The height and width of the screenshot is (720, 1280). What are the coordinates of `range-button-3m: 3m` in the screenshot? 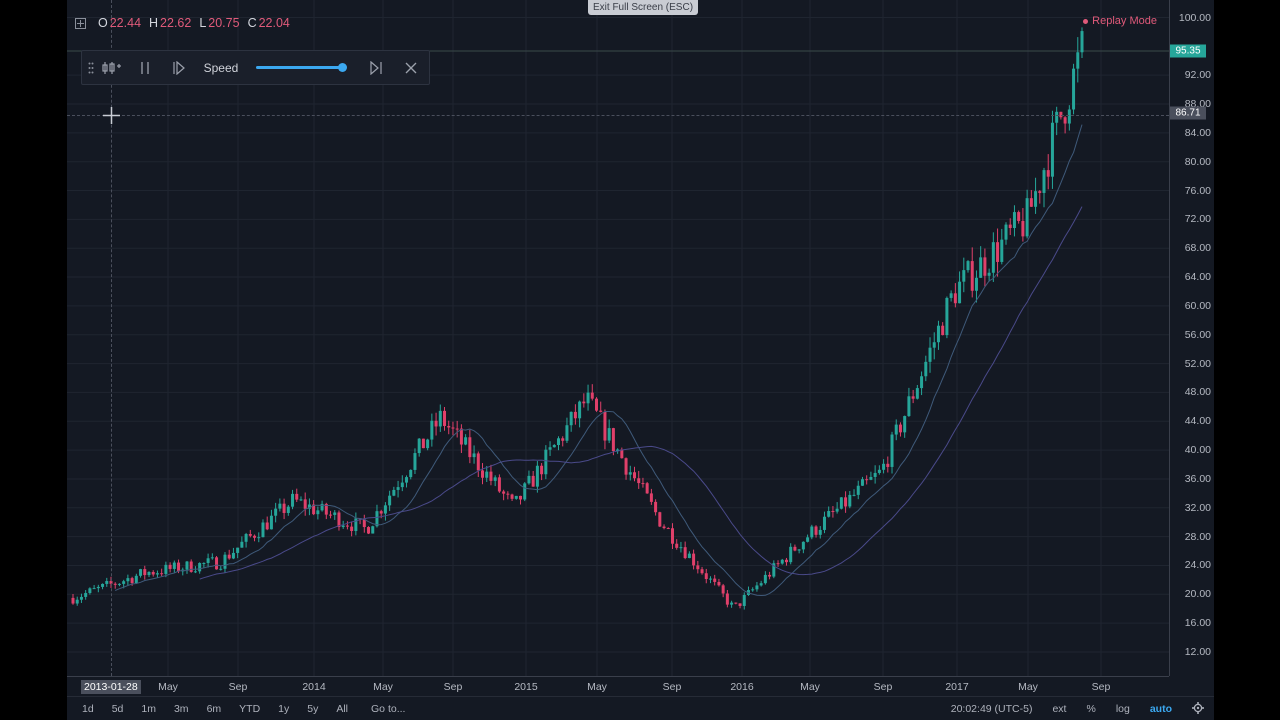 It's located at (181, 708).